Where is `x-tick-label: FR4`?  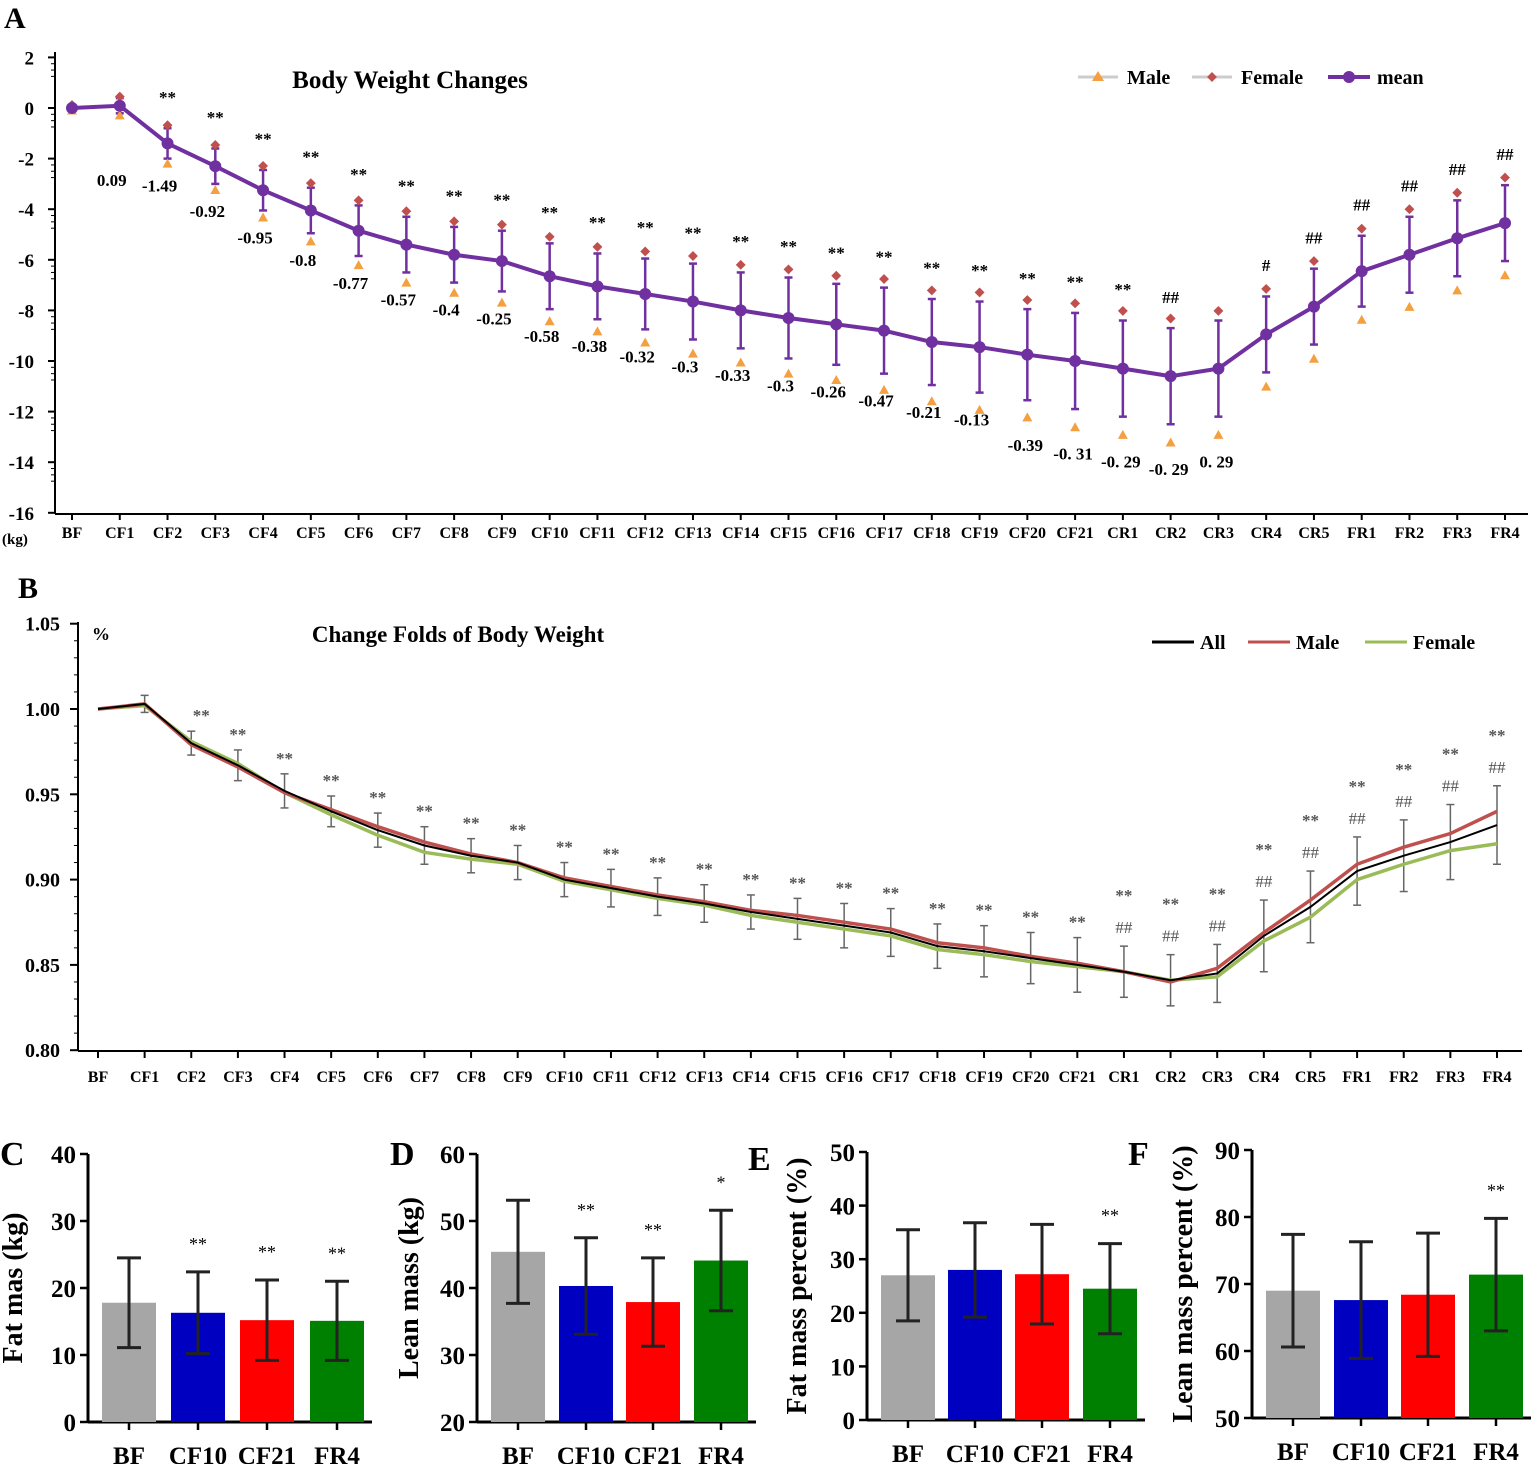
x-tick-label: FR4 is located at coordinates (721, 1453).